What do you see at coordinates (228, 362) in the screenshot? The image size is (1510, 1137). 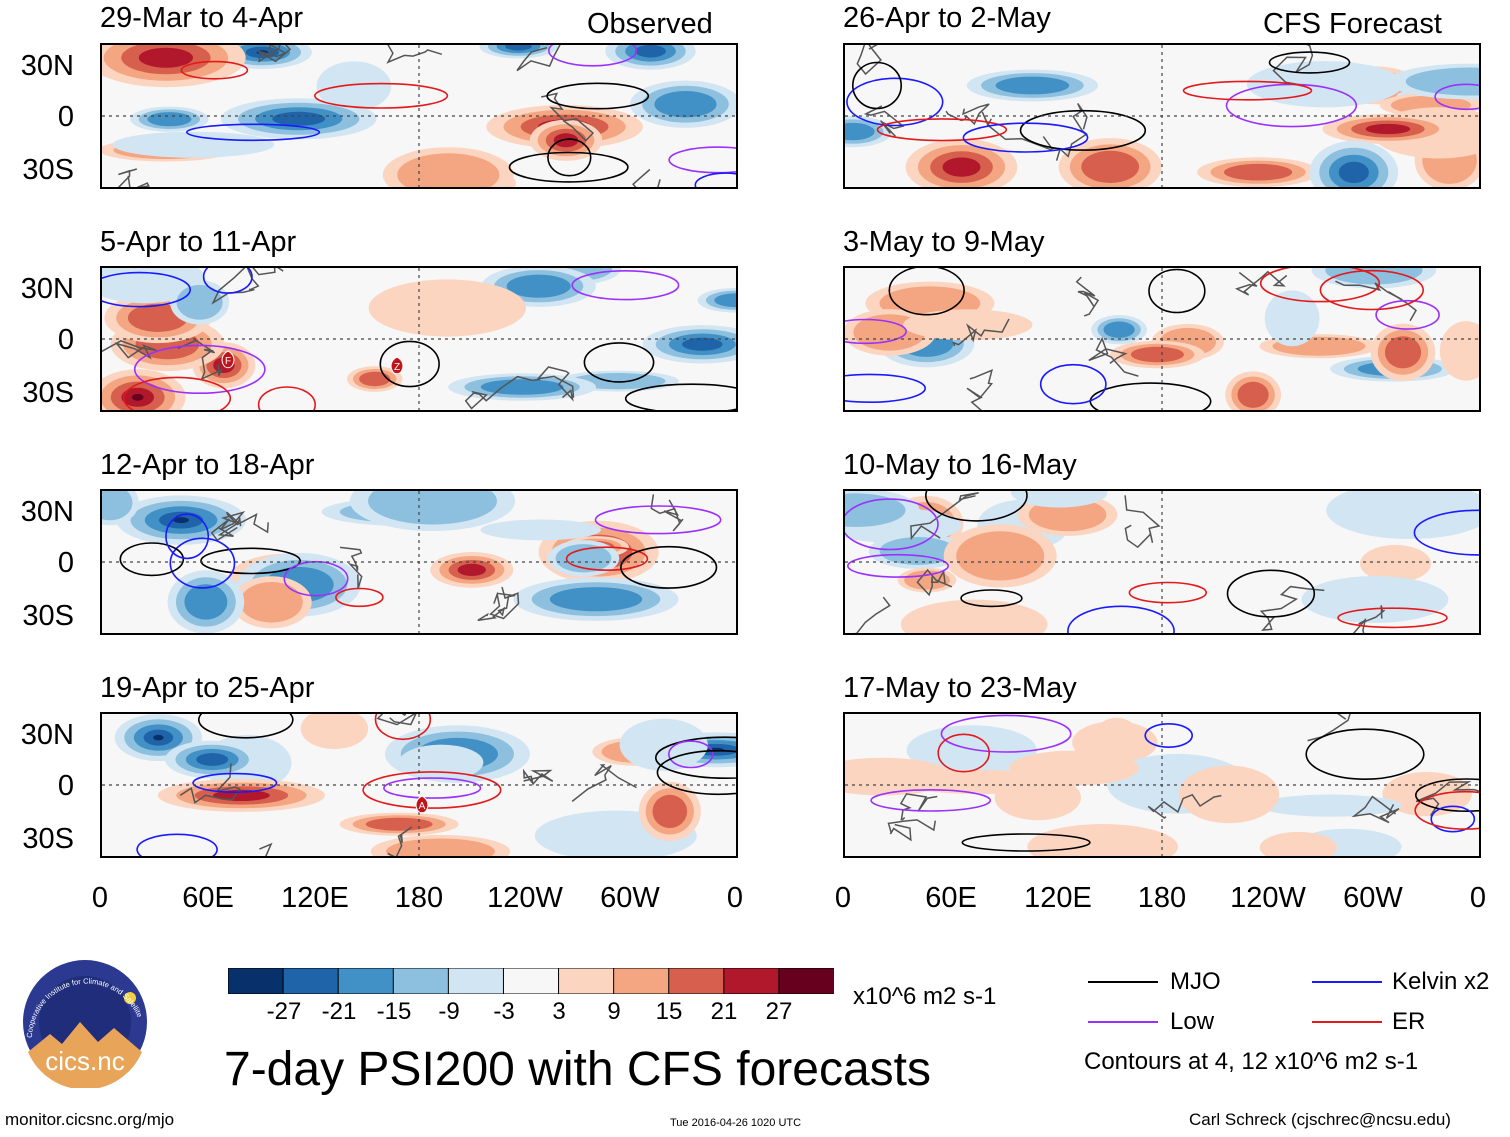 I see `storm-marker: F` at bounding box center [228, 362].